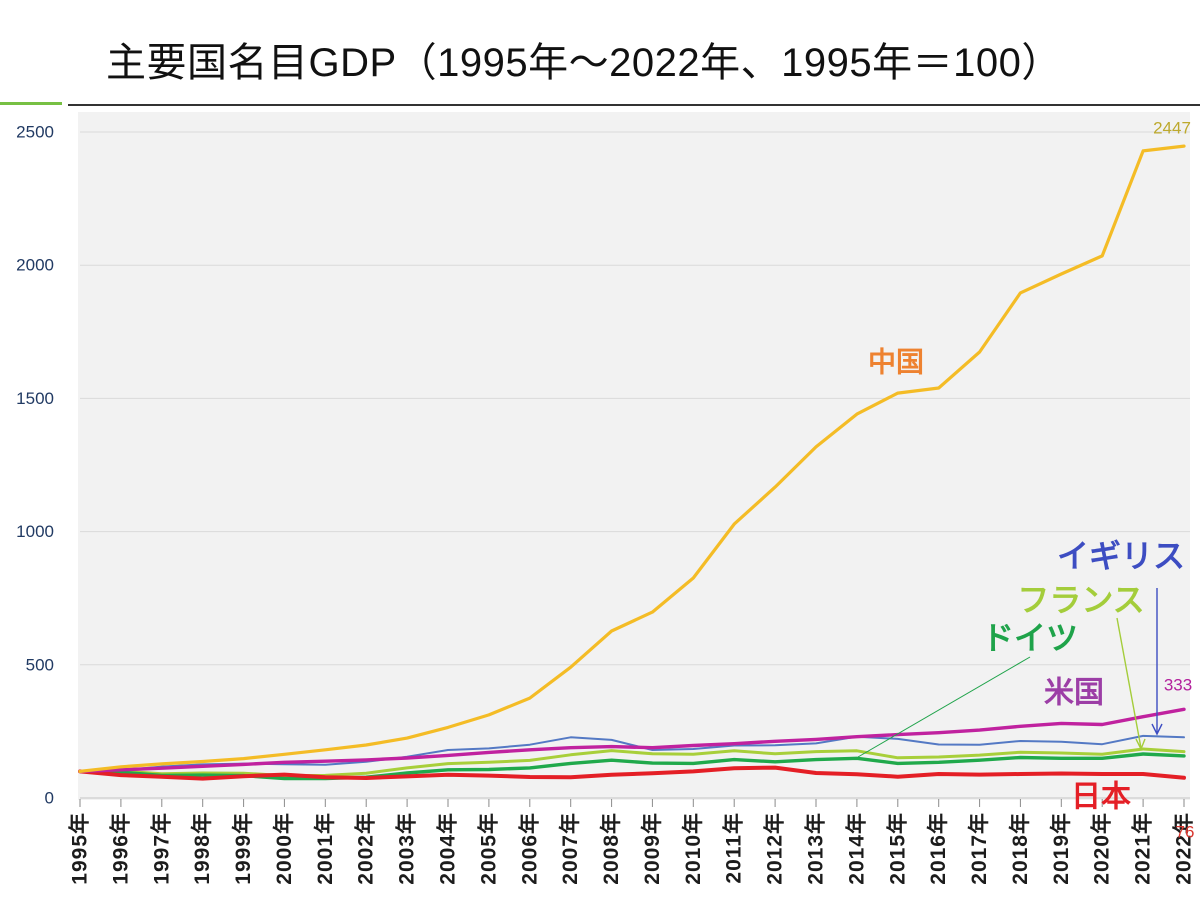 The height and width of the screenshot is (901, 1200). What do you see at coordinates (1121, 556) in the screenshot?
I see `series-label-uk: イギリス` at bounding box center [1121, 556].